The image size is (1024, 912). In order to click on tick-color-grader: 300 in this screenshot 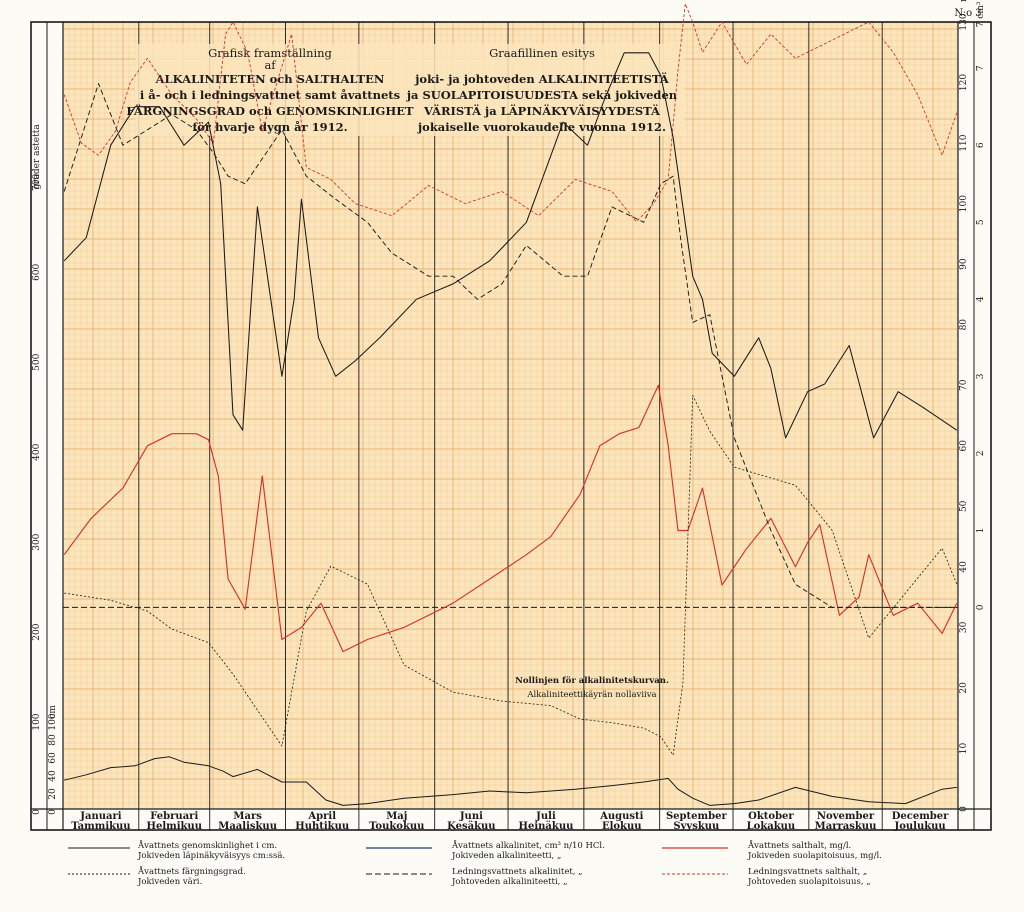, I will do `click(37, 541)`.